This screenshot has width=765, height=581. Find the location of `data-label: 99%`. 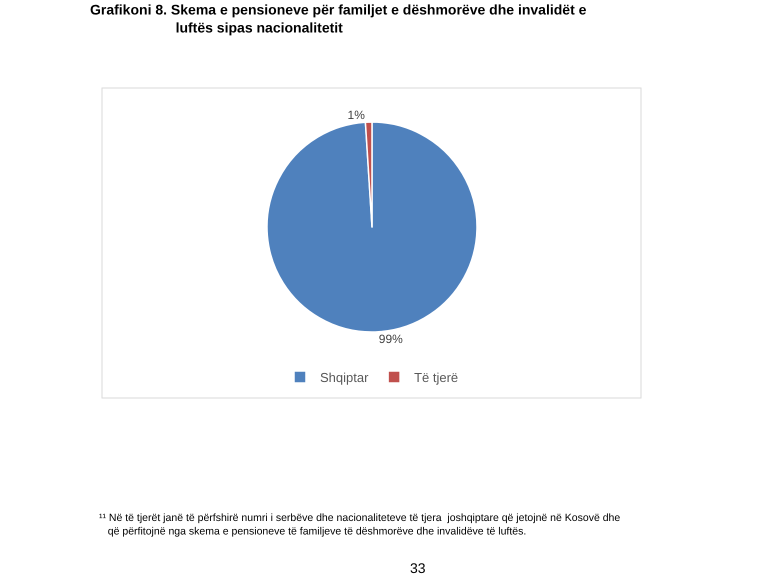

data-label: 99% is located at coordinates (391, 339).